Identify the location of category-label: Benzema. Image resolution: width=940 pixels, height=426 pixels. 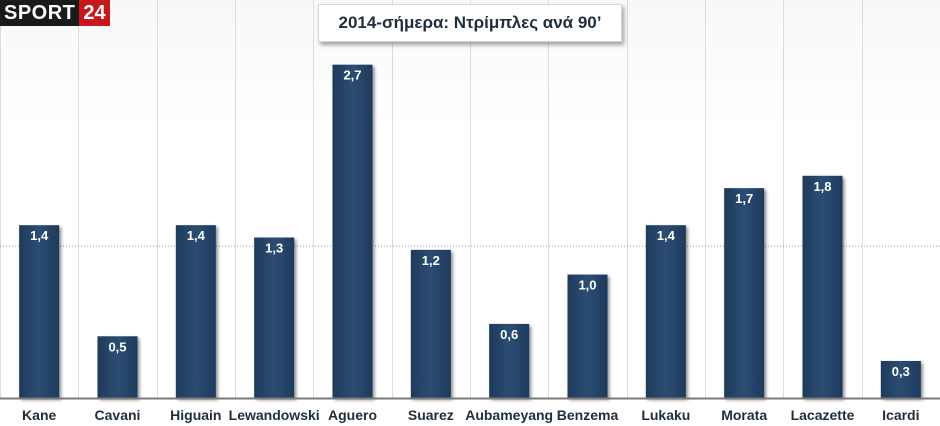
(588, 415).